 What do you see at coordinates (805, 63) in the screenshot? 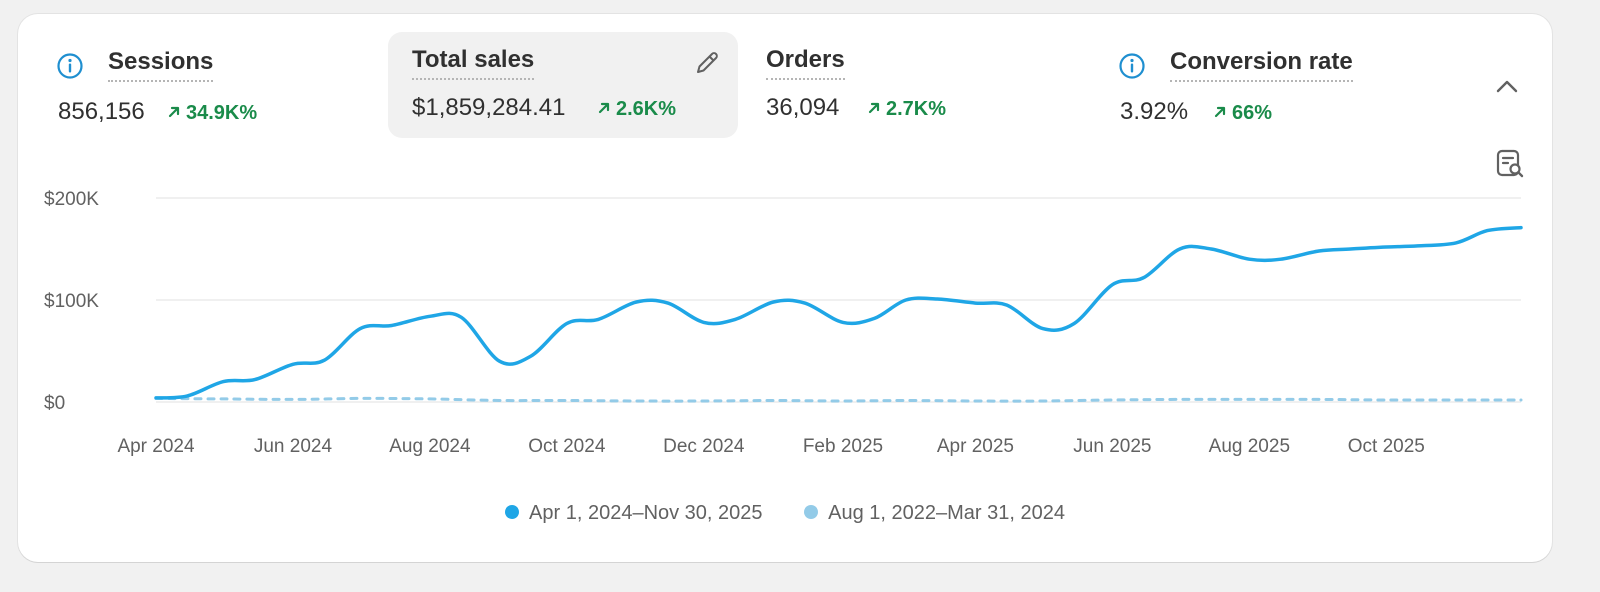
I see `metric-title: Orders` at bounding box center [805, 63].